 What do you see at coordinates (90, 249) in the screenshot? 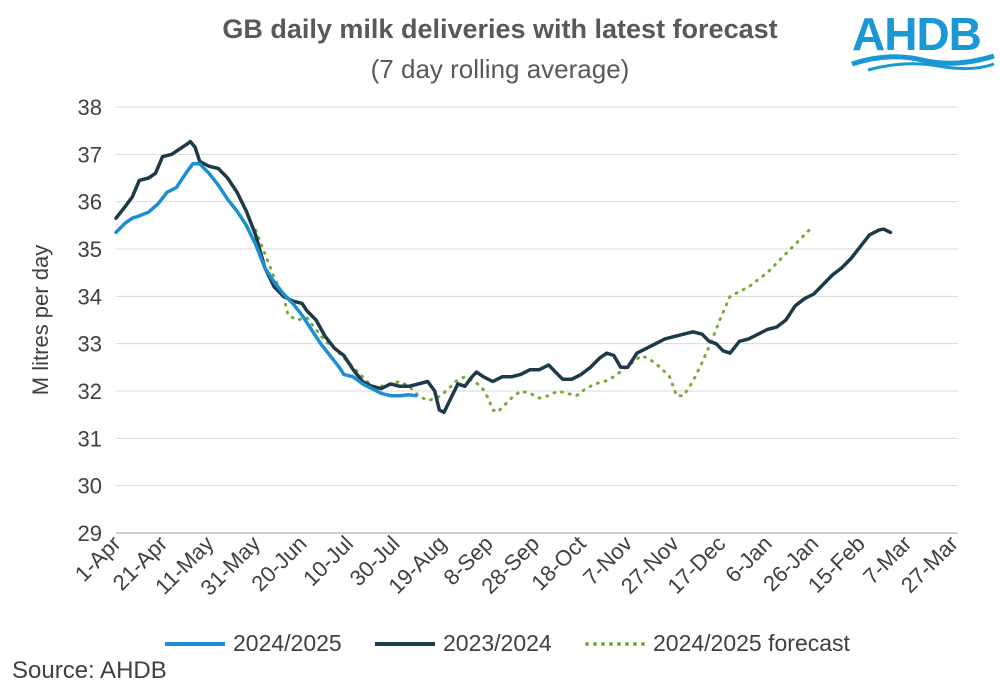
I see `y-tick-label: 35` at bounding box center [90, 249].